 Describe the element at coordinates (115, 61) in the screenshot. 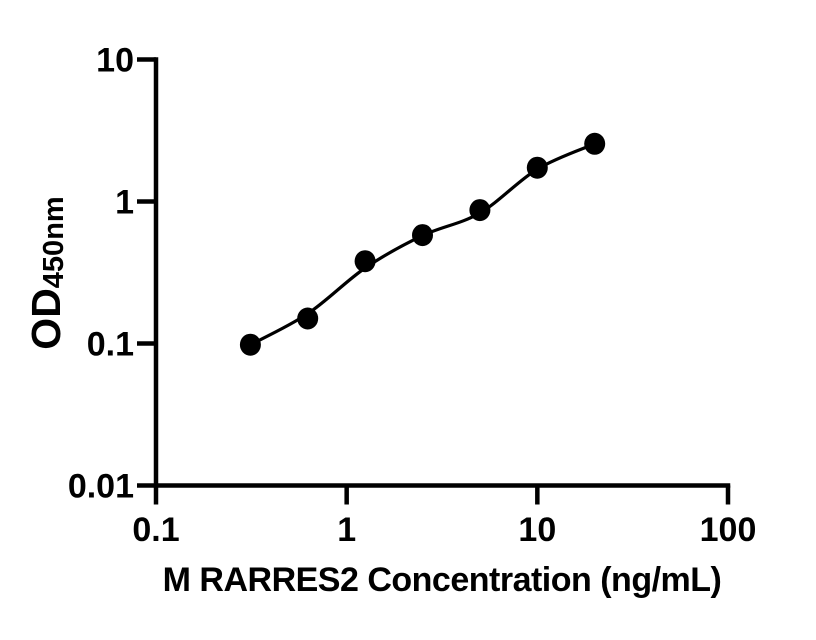

I see `y-tick-label-10: 10` at that location.